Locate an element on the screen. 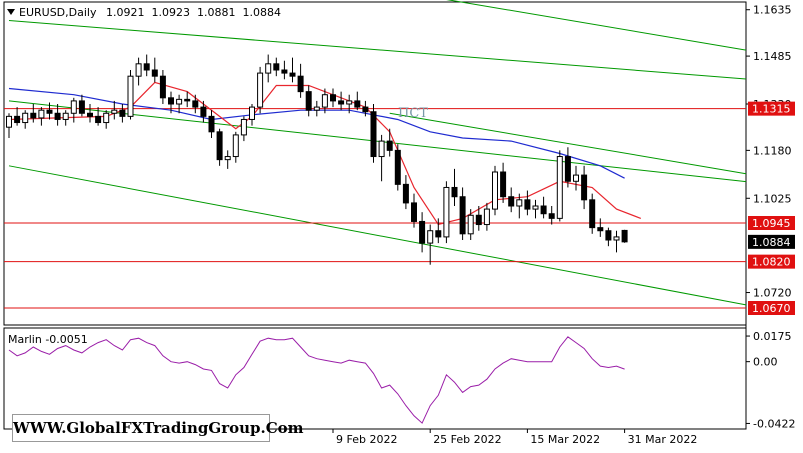  osc-tick-label-2: -0.0422 is located at coordinates (774, 423).